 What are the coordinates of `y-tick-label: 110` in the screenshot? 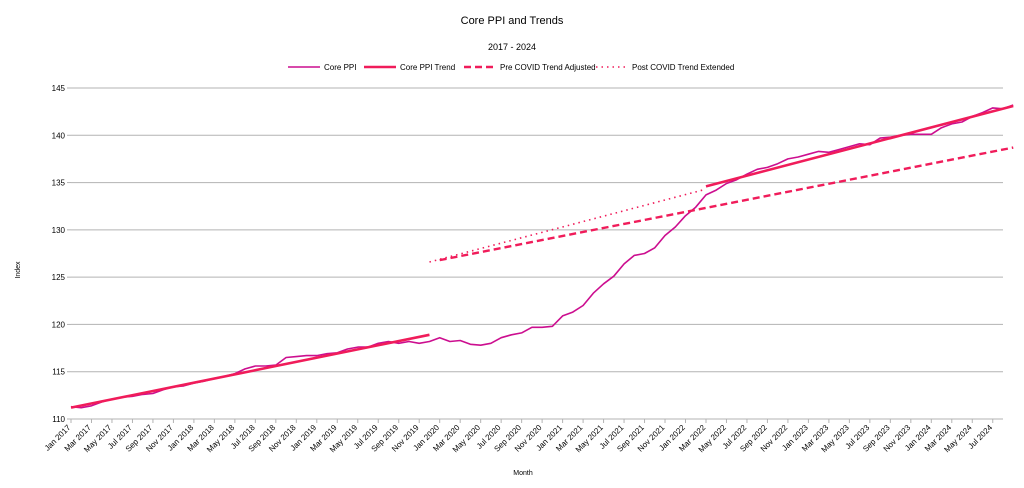 It's located at (58, 419).